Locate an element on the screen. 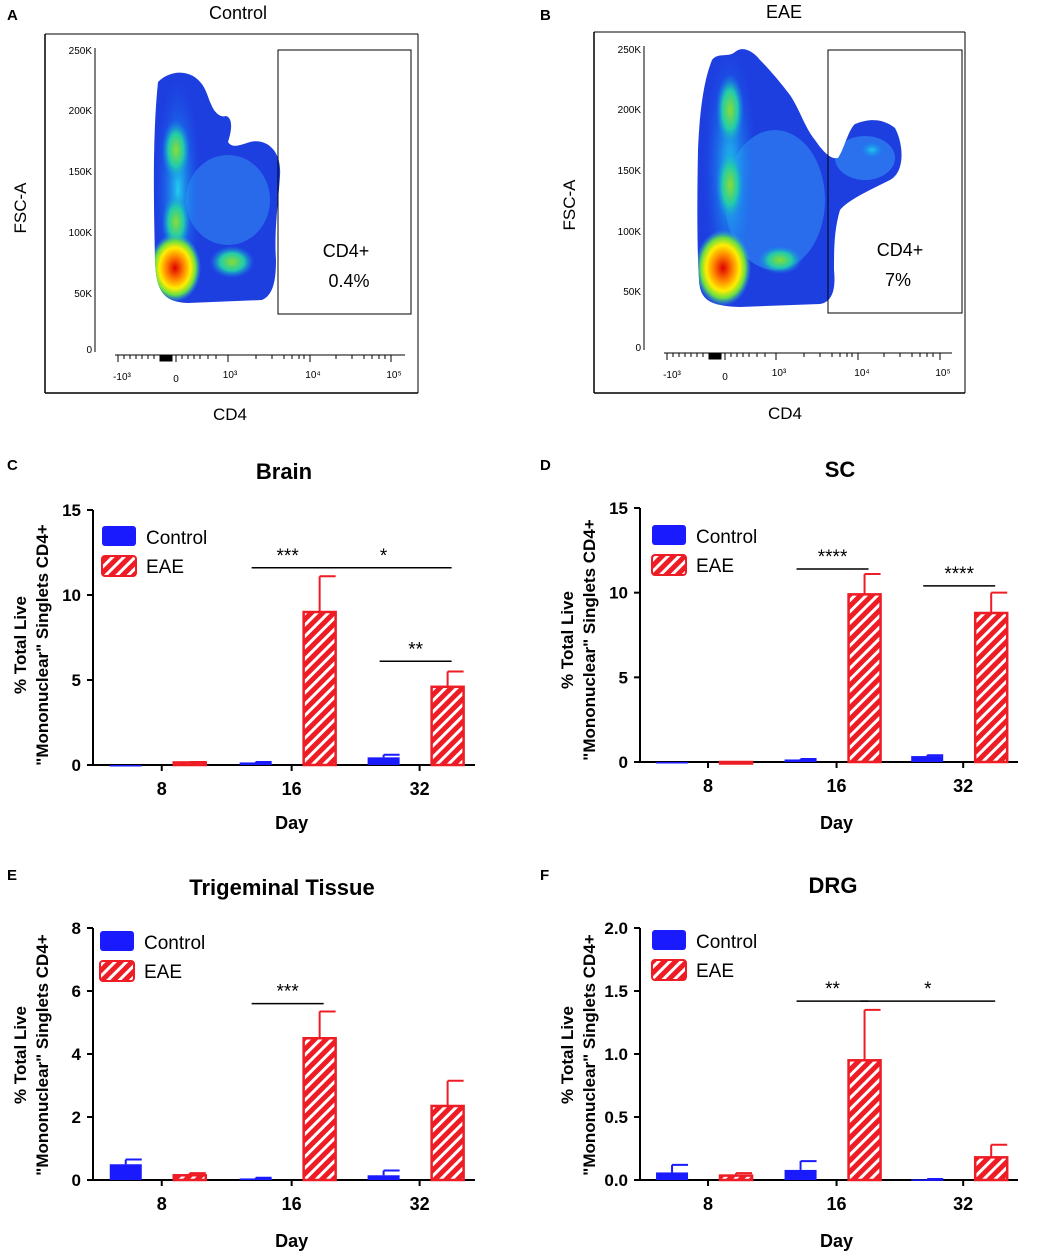  chart-title: Brain is located at coordinates (284, 471).